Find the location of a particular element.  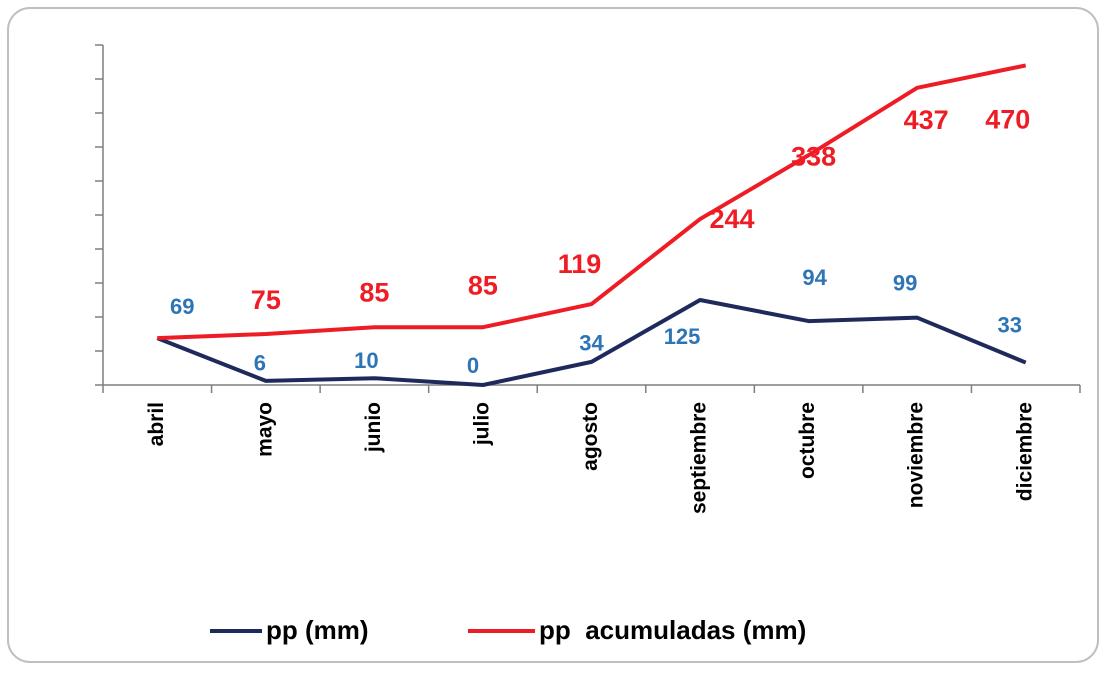

x-tick-label: junio is located at coordinates (373, 427).